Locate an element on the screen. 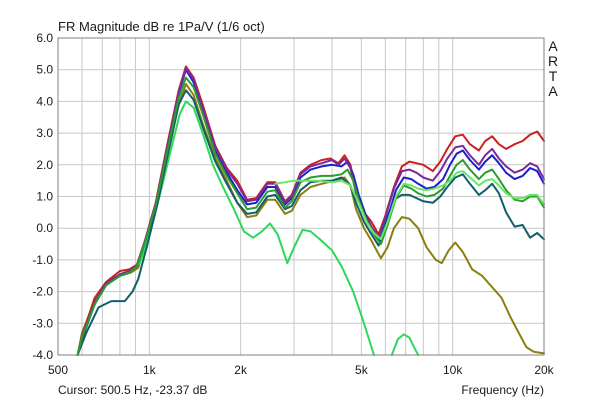 This screenshot has height=400, width=600. x-tick-label: 20k is located at coordinates (544, 370).